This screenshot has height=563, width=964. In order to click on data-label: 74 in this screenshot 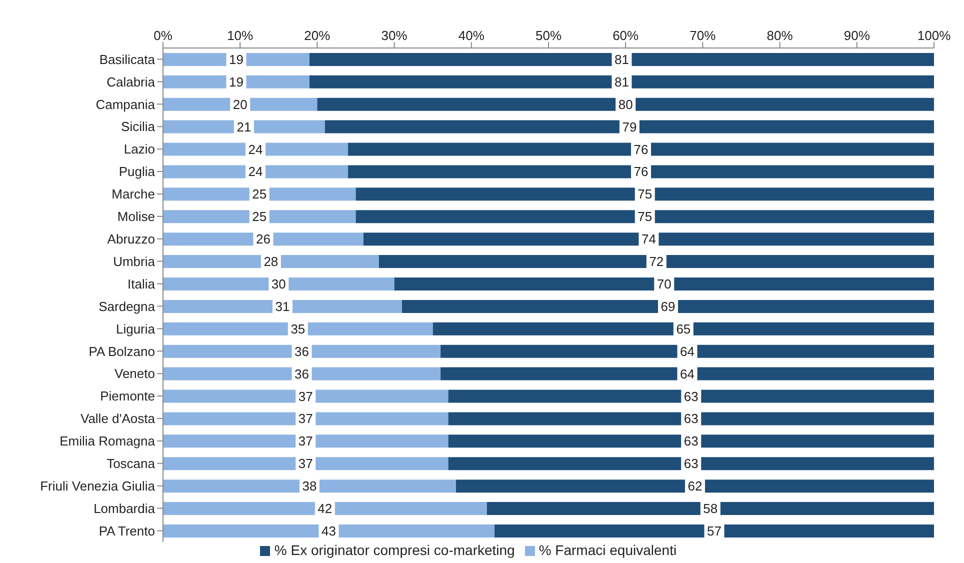, I will do `click(648, 239)`.